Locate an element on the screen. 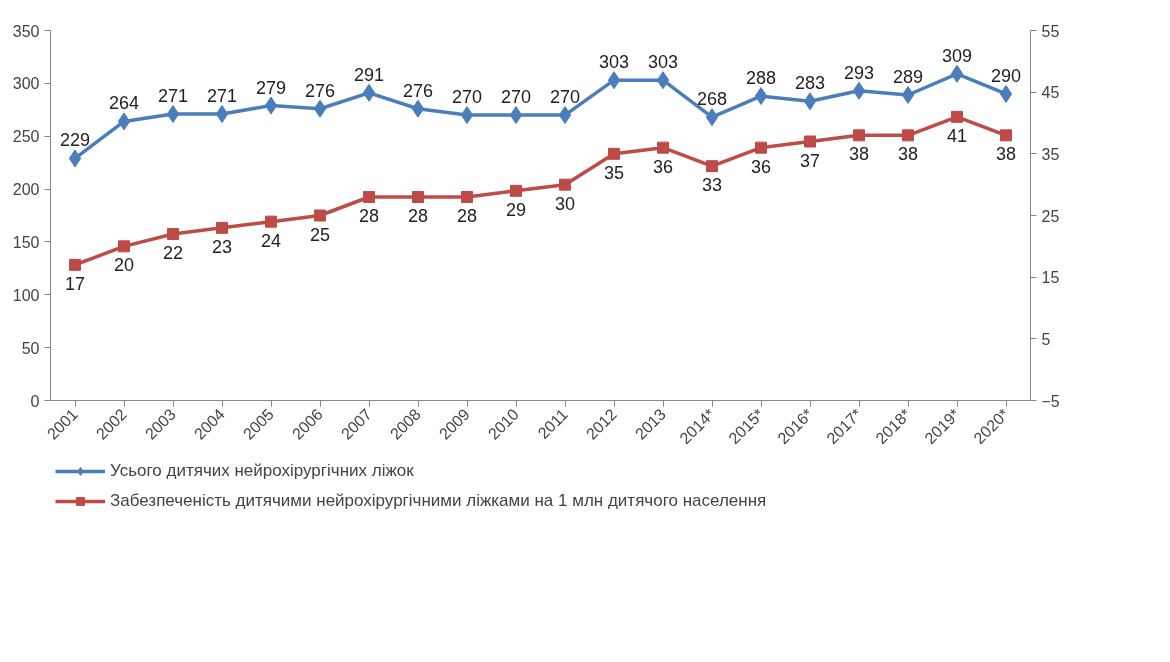 Image resolution: width=1170 pixels, height=662 pixels. data-label: 37 is located at coordinates (810, 160).